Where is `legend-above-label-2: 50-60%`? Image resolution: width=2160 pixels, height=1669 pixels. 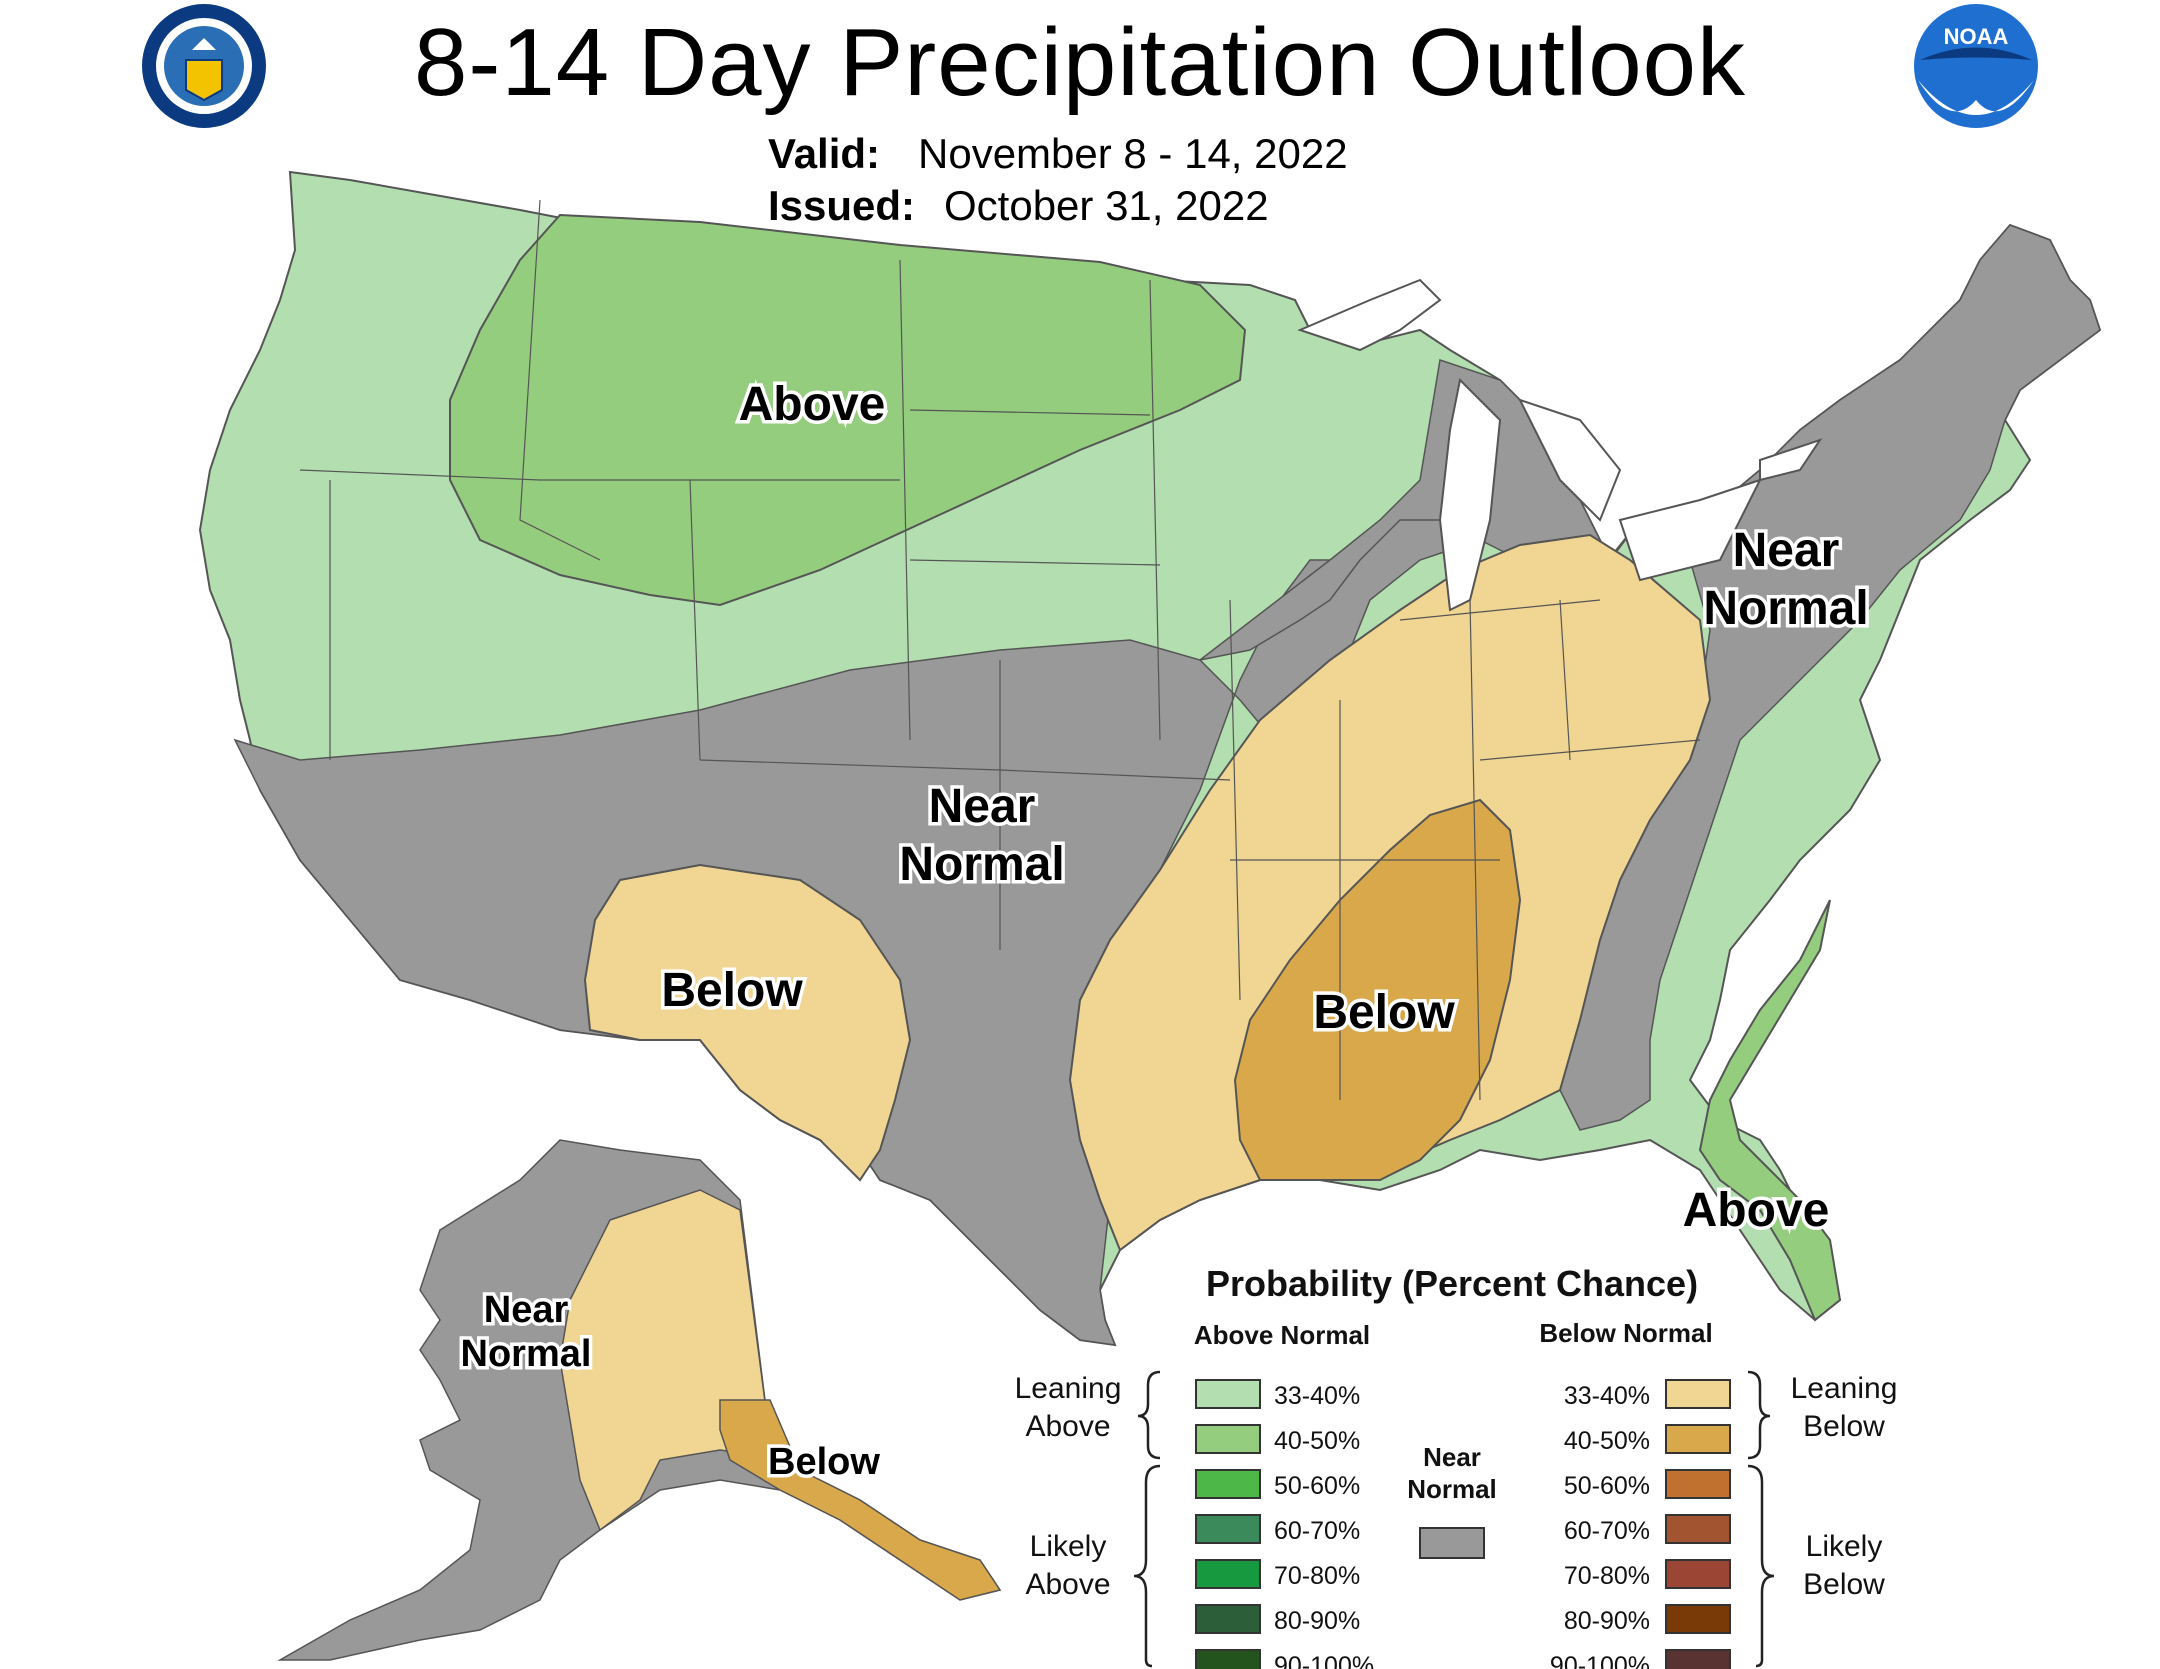
legend-above-label-2: 50-60% is located at coordinates (1317, 1486).